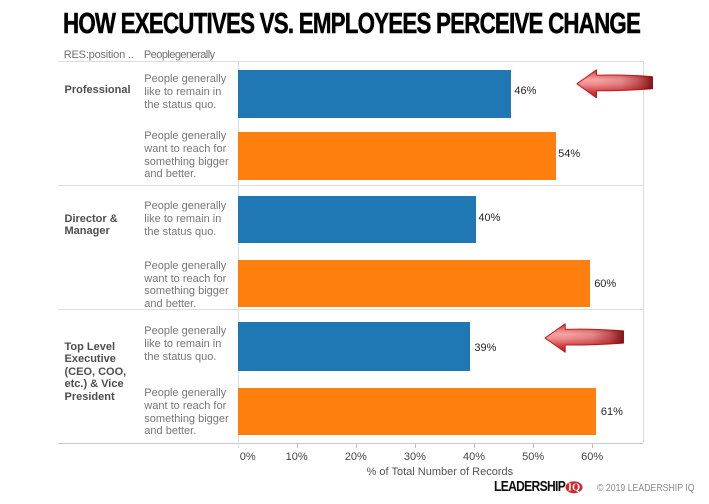  Describe the element at coordinates (574, 488) in the screenshot. I see `svg-text: IQ` at that location.